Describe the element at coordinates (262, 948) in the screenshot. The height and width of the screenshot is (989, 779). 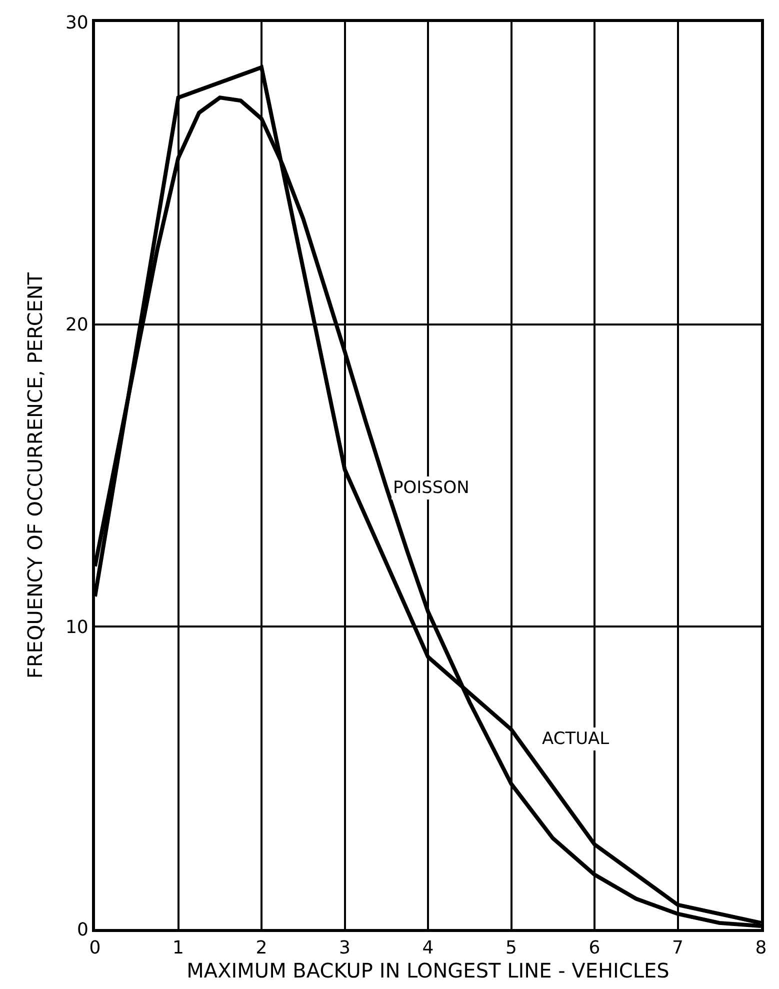
I see `x-tick-label: 2` at that location.